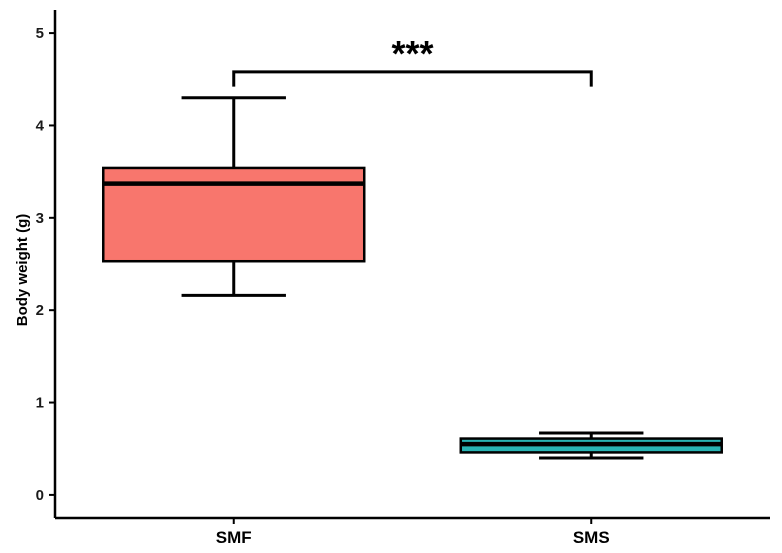 This screenshot has height=553, width=782. Describe the element at coordinates (40, 403) in the screenshot. I see `y-tick-label: 1` at that location.